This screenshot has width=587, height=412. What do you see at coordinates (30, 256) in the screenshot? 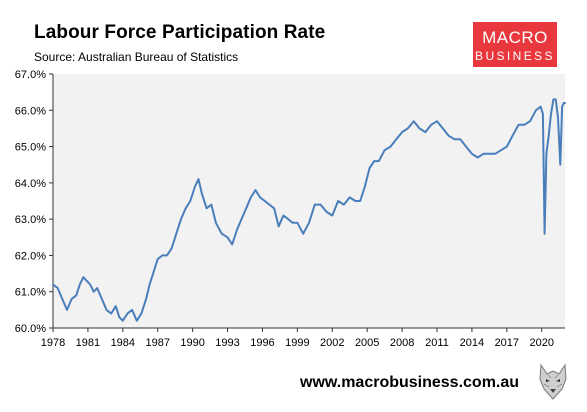
I see `y-tick-label: 62.0%` at bounding box center [30, 256].